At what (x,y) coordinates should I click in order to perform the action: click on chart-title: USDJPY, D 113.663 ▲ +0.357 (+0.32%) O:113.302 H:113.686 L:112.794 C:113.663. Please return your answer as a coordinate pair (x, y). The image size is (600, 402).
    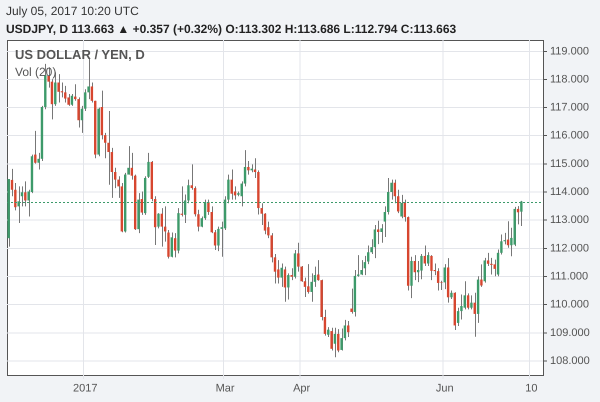
    Looking at the image, I should click on (231, 29).